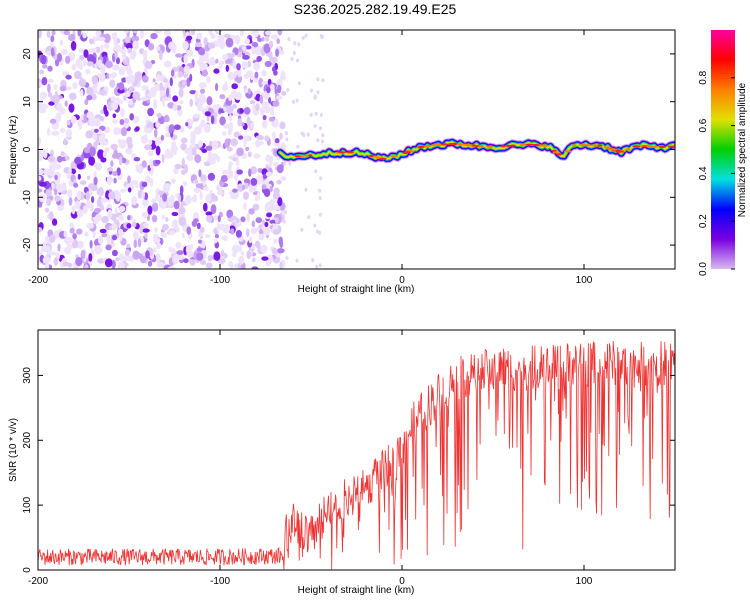  I want to click on y-tick-label: 300, so click(27, 375).